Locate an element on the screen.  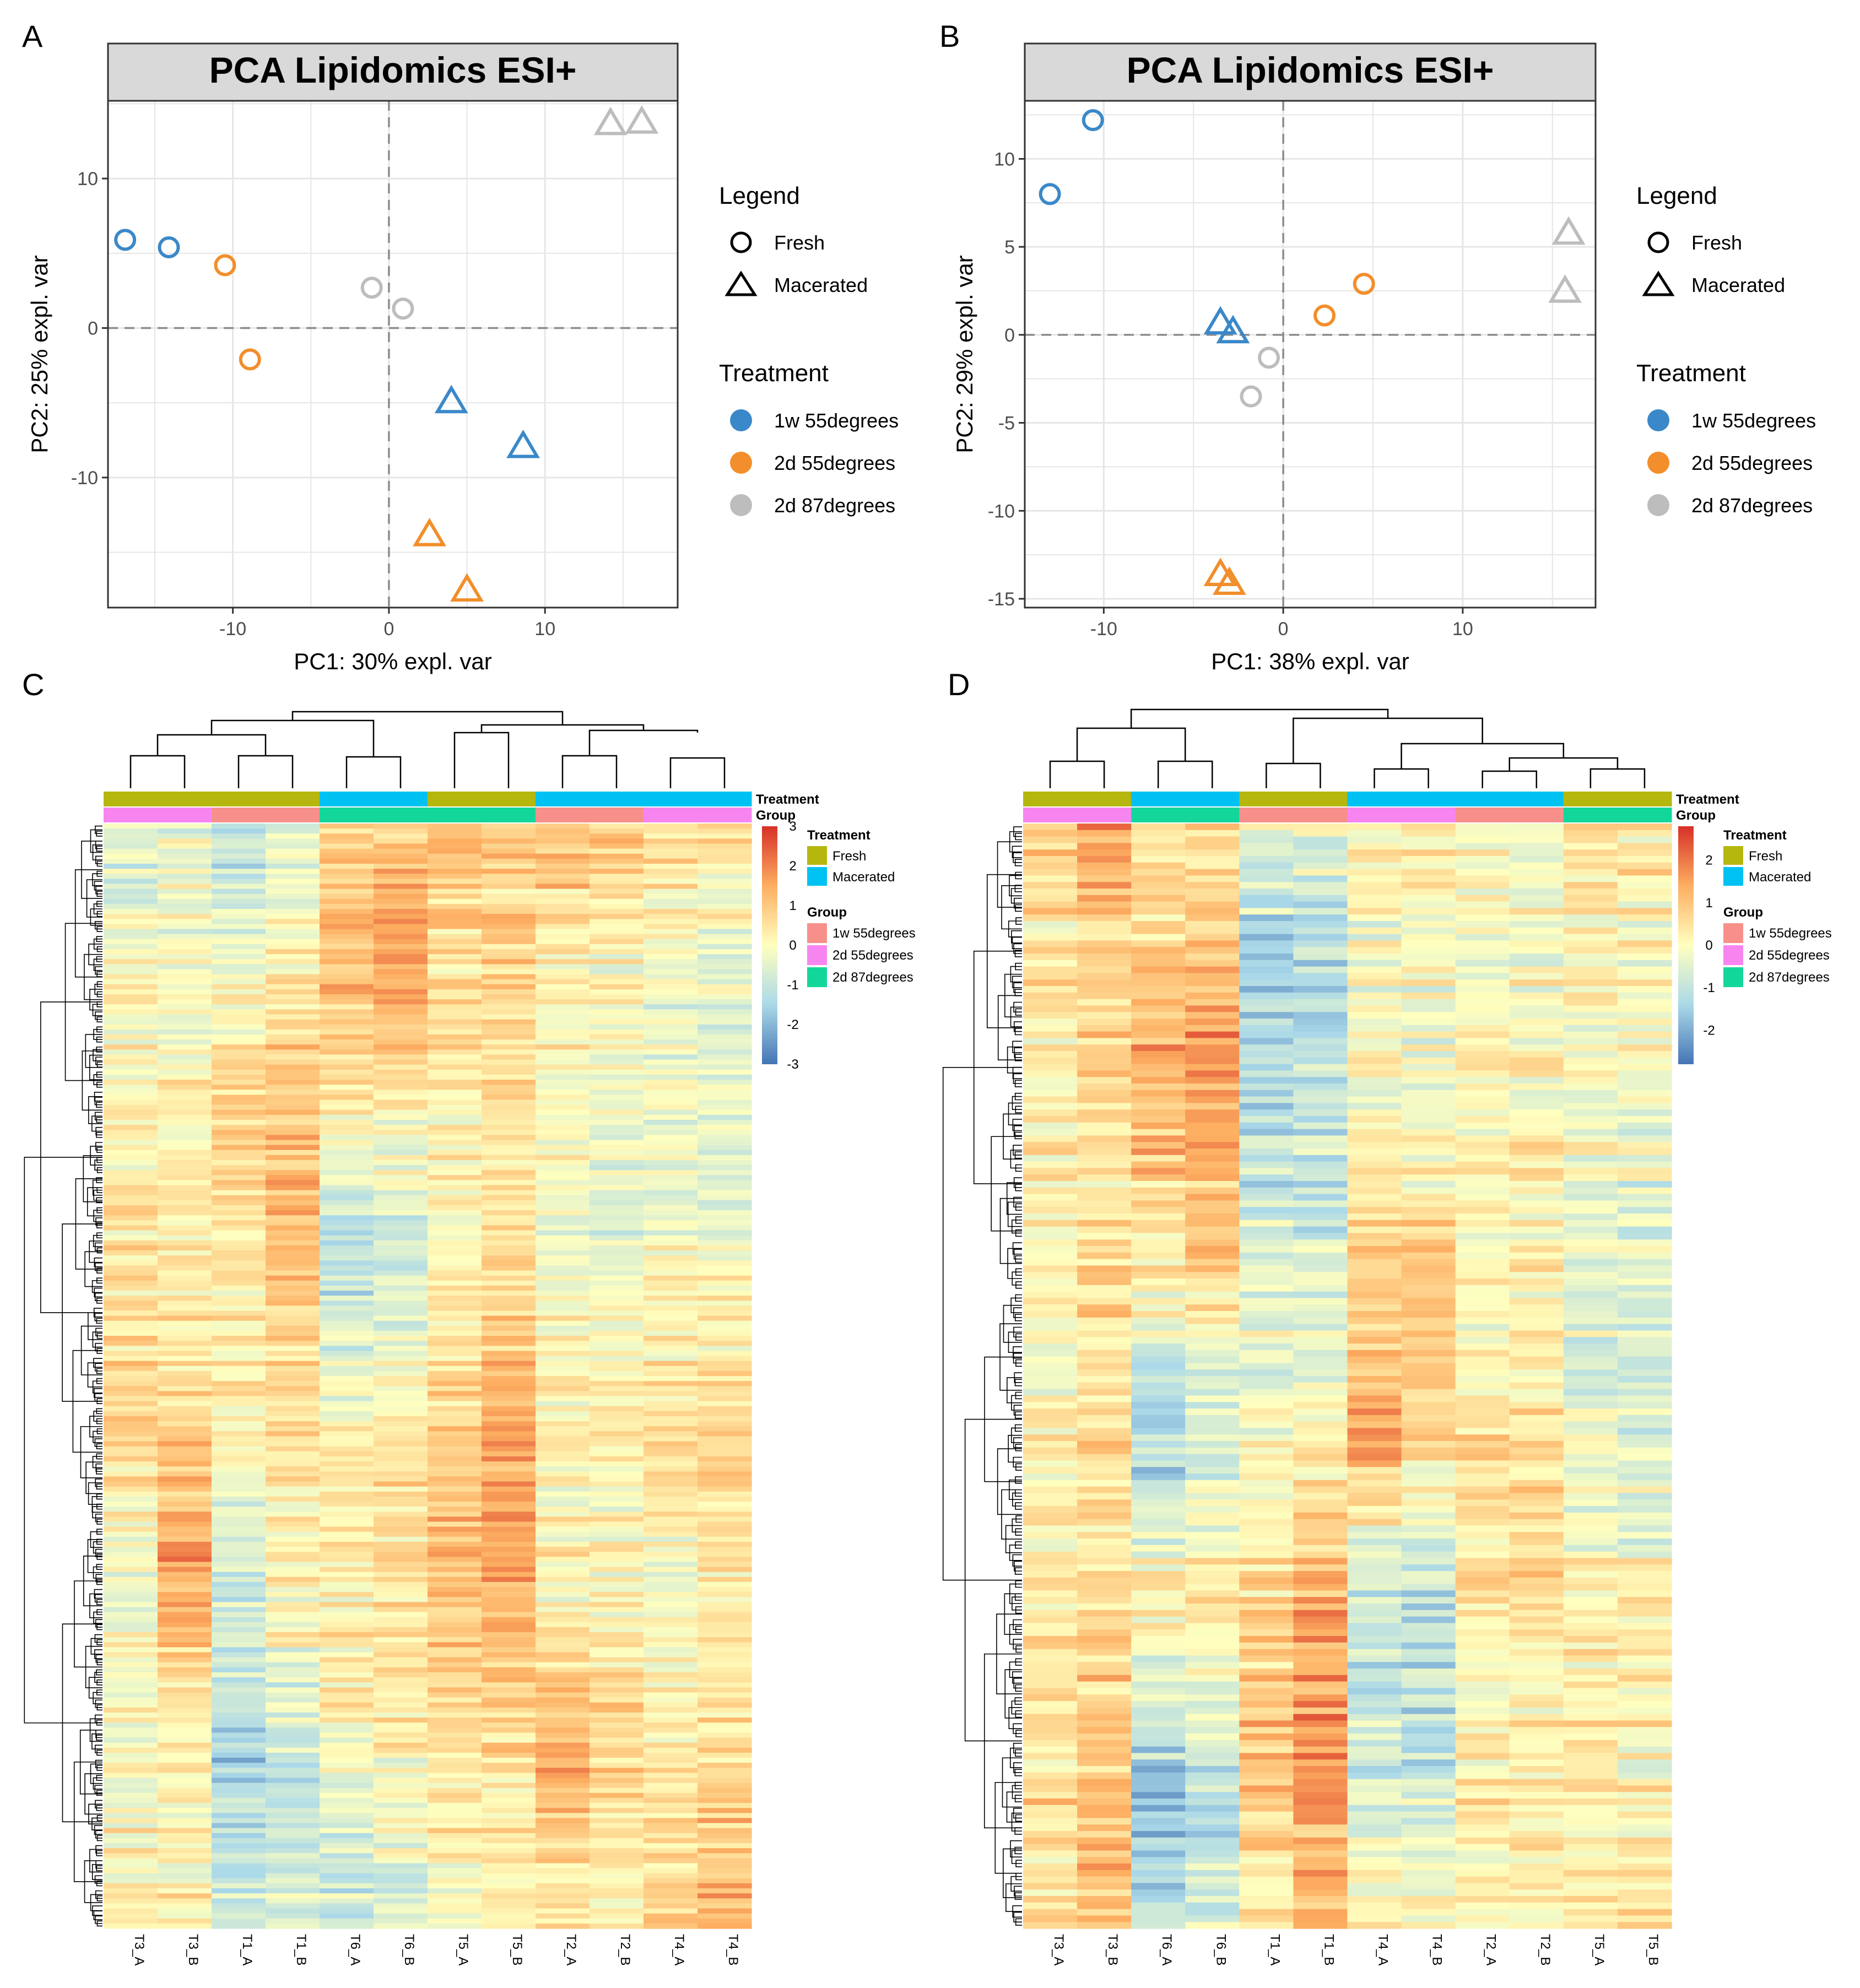
annotation-name-treatment: Treatment is located at coordinates (787, 799).